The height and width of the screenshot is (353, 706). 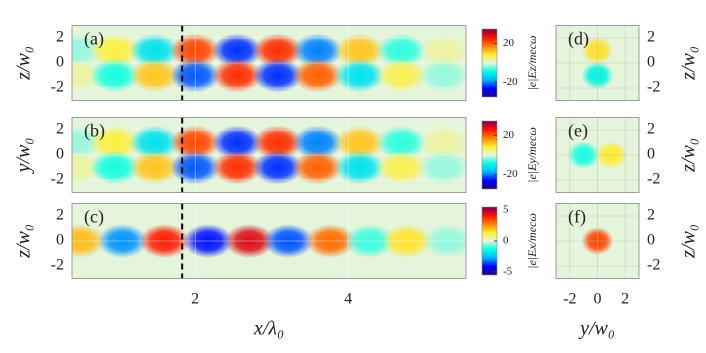 What do you see at coordinates (94, 131) in the screenshot?
I see `panel-label: (b)` at bounding box center [94, 131].